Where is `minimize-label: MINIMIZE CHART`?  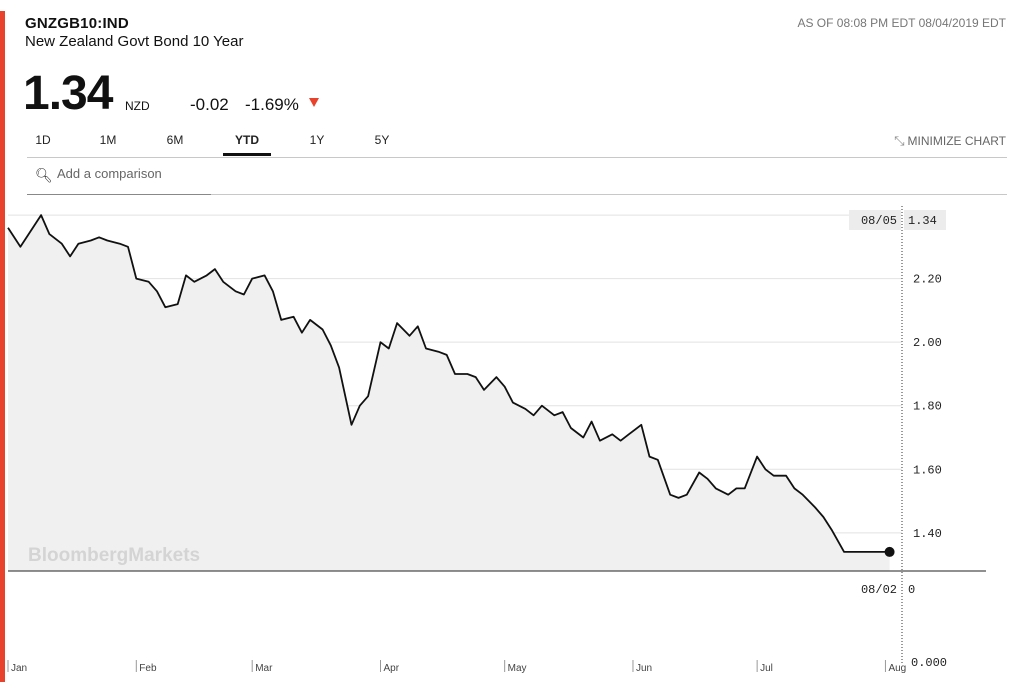
minimize-label: MINIMIZE CHART is located at coordinates (956, 141).